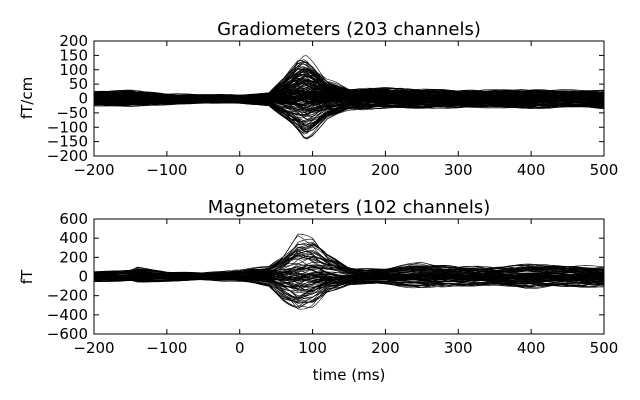 The height and width of the screenshot is (400, 640). What do you see at coordinates (349, 29) in the screenshot?
I see `gradiometers-title: Gradiometers (203 channels)` at bounding box center [349, 29].